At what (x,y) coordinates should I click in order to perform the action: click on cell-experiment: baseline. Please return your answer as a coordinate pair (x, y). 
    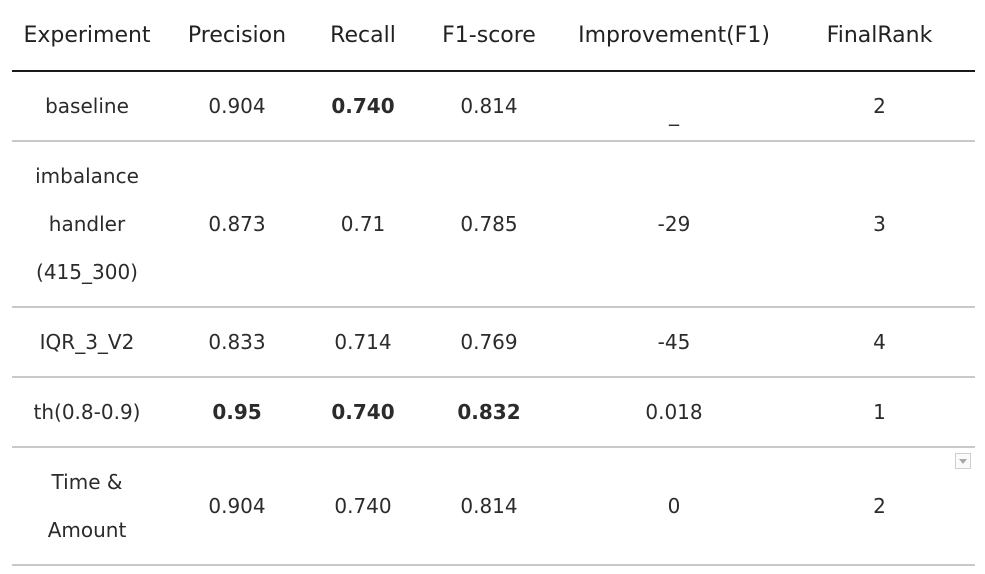
    Looking at the image, I should click on (87, 106).